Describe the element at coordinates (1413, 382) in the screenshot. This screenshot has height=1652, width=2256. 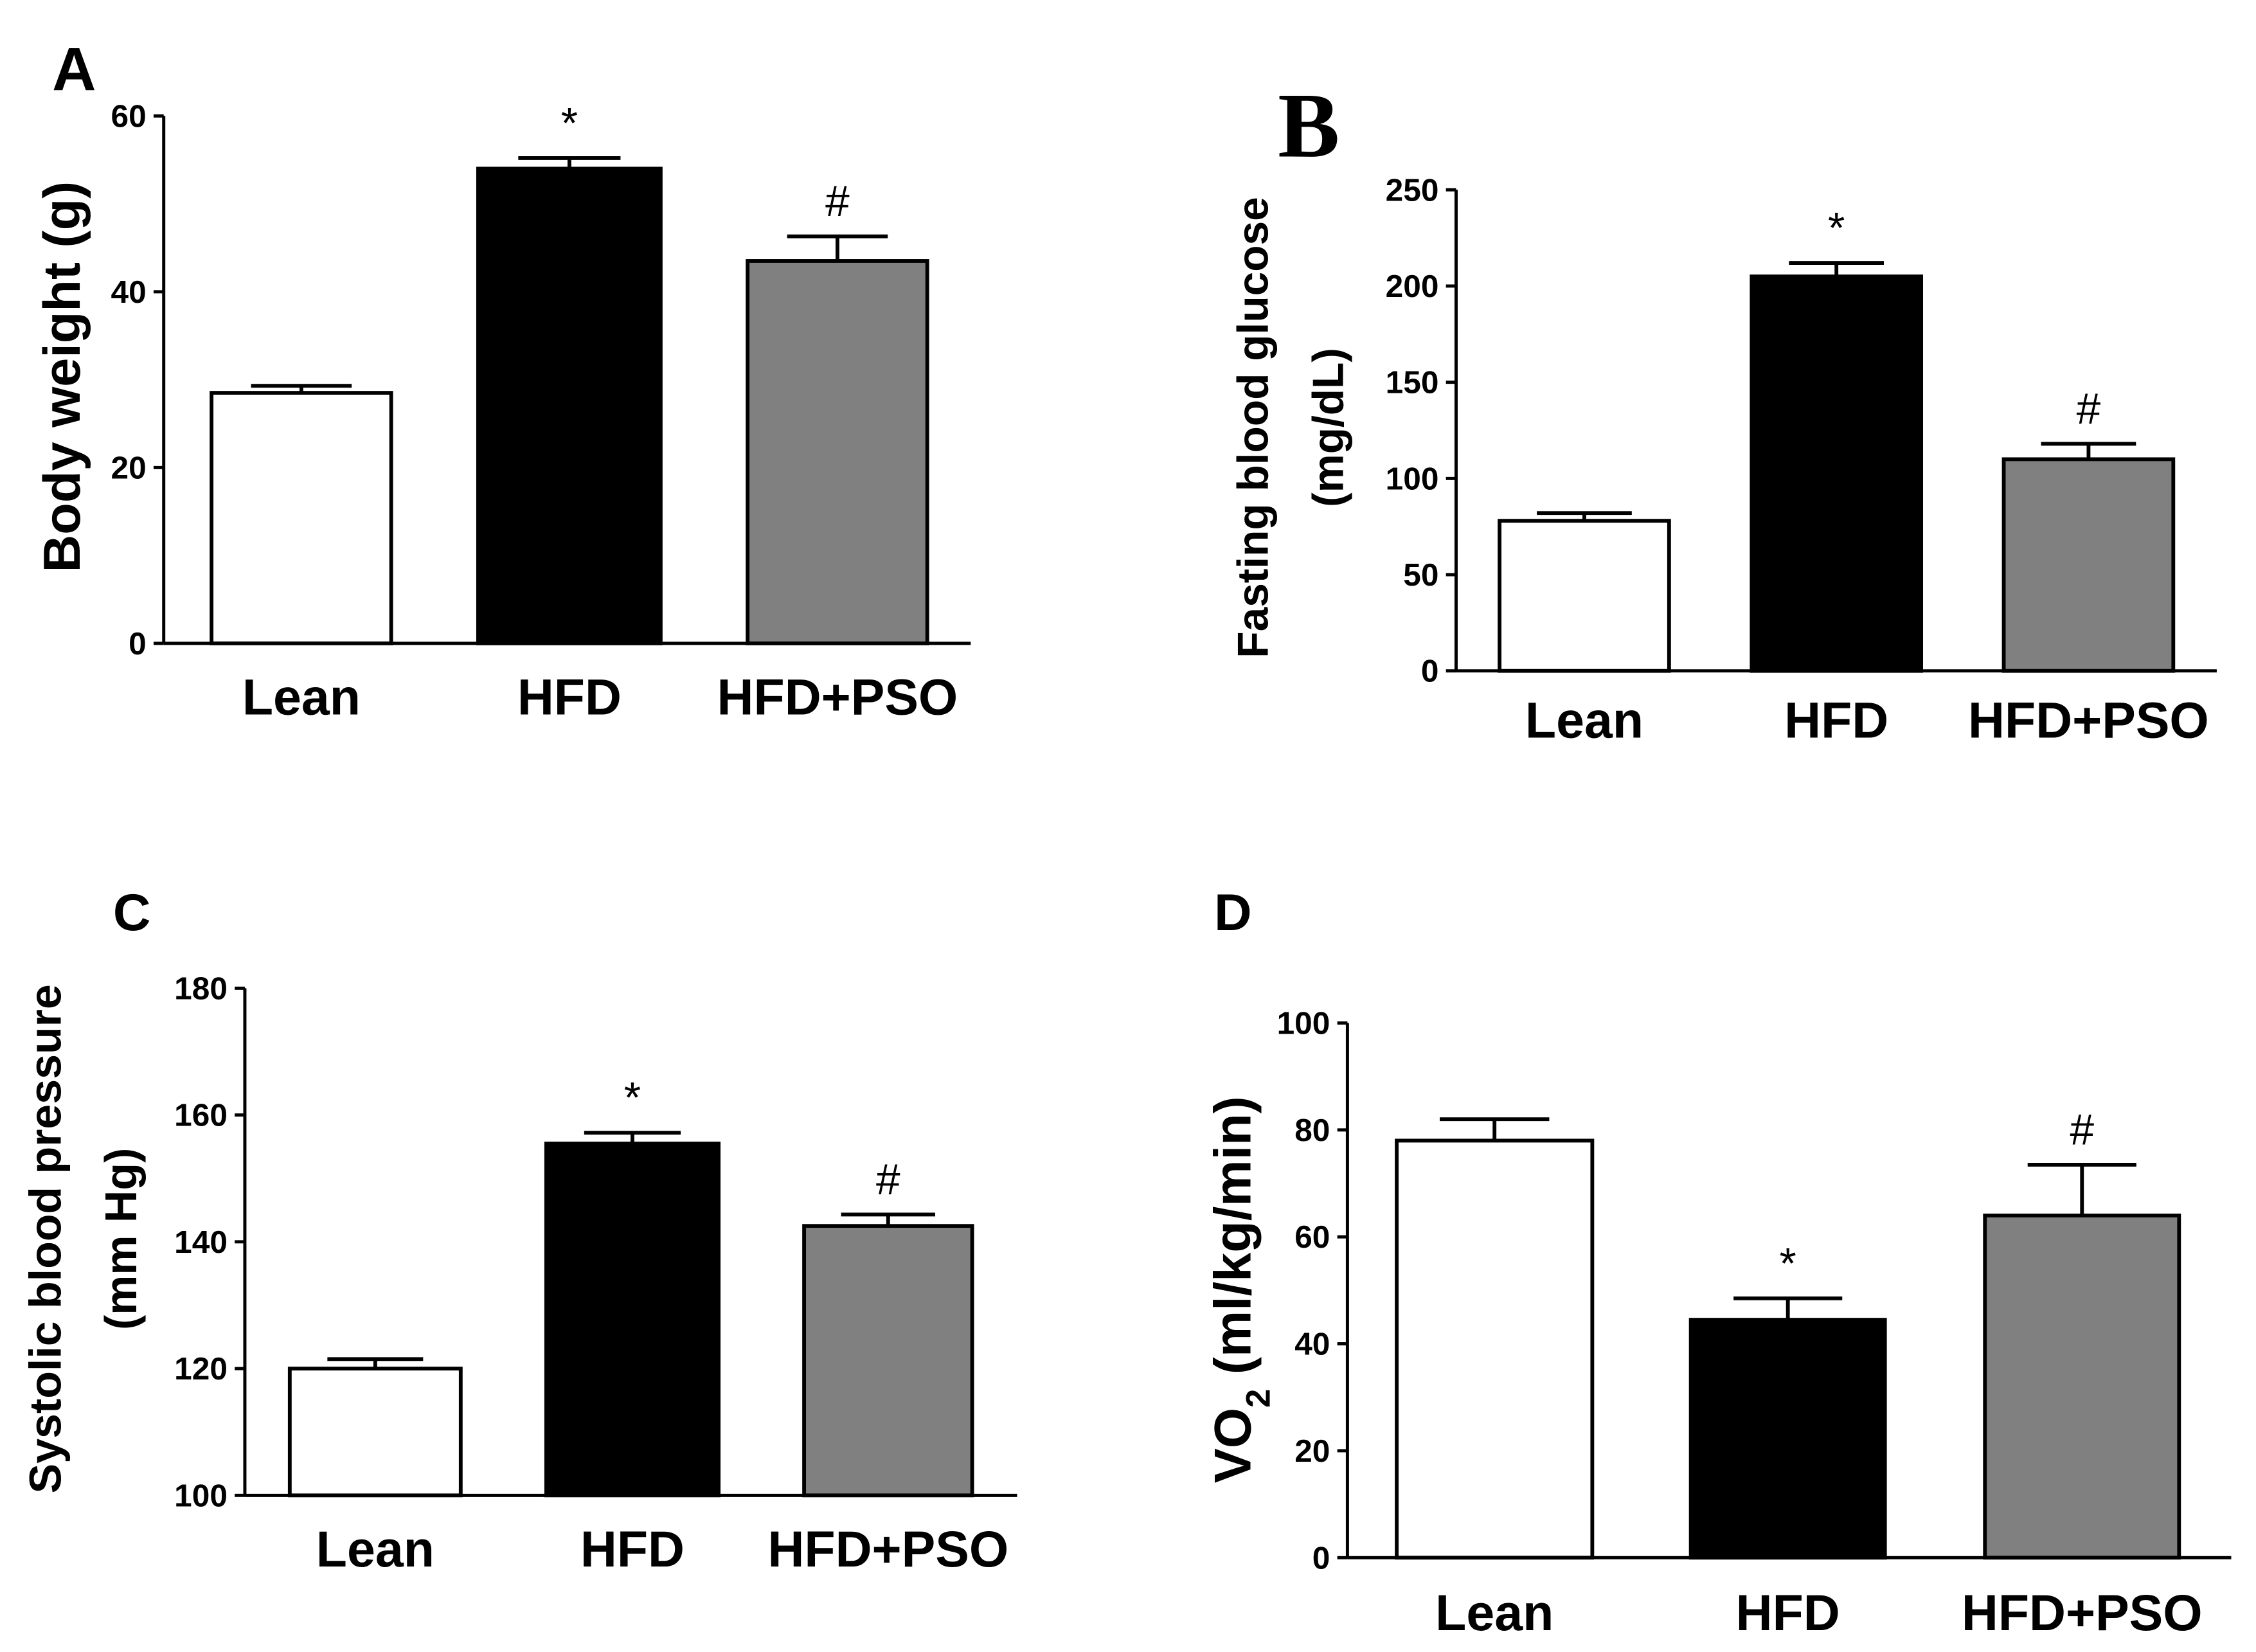
I see `y-tick-label: 150` at that location.